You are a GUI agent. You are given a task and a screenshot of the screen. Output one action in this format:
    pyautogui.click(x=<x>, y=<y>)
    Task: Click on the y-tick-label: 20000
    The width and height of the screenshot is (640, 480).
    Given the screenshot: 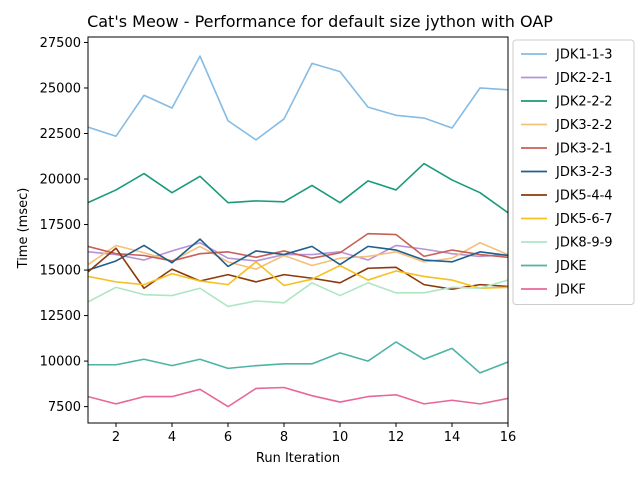 What is the action you would take?
    pyautogui.click(x=60, y=180)
    